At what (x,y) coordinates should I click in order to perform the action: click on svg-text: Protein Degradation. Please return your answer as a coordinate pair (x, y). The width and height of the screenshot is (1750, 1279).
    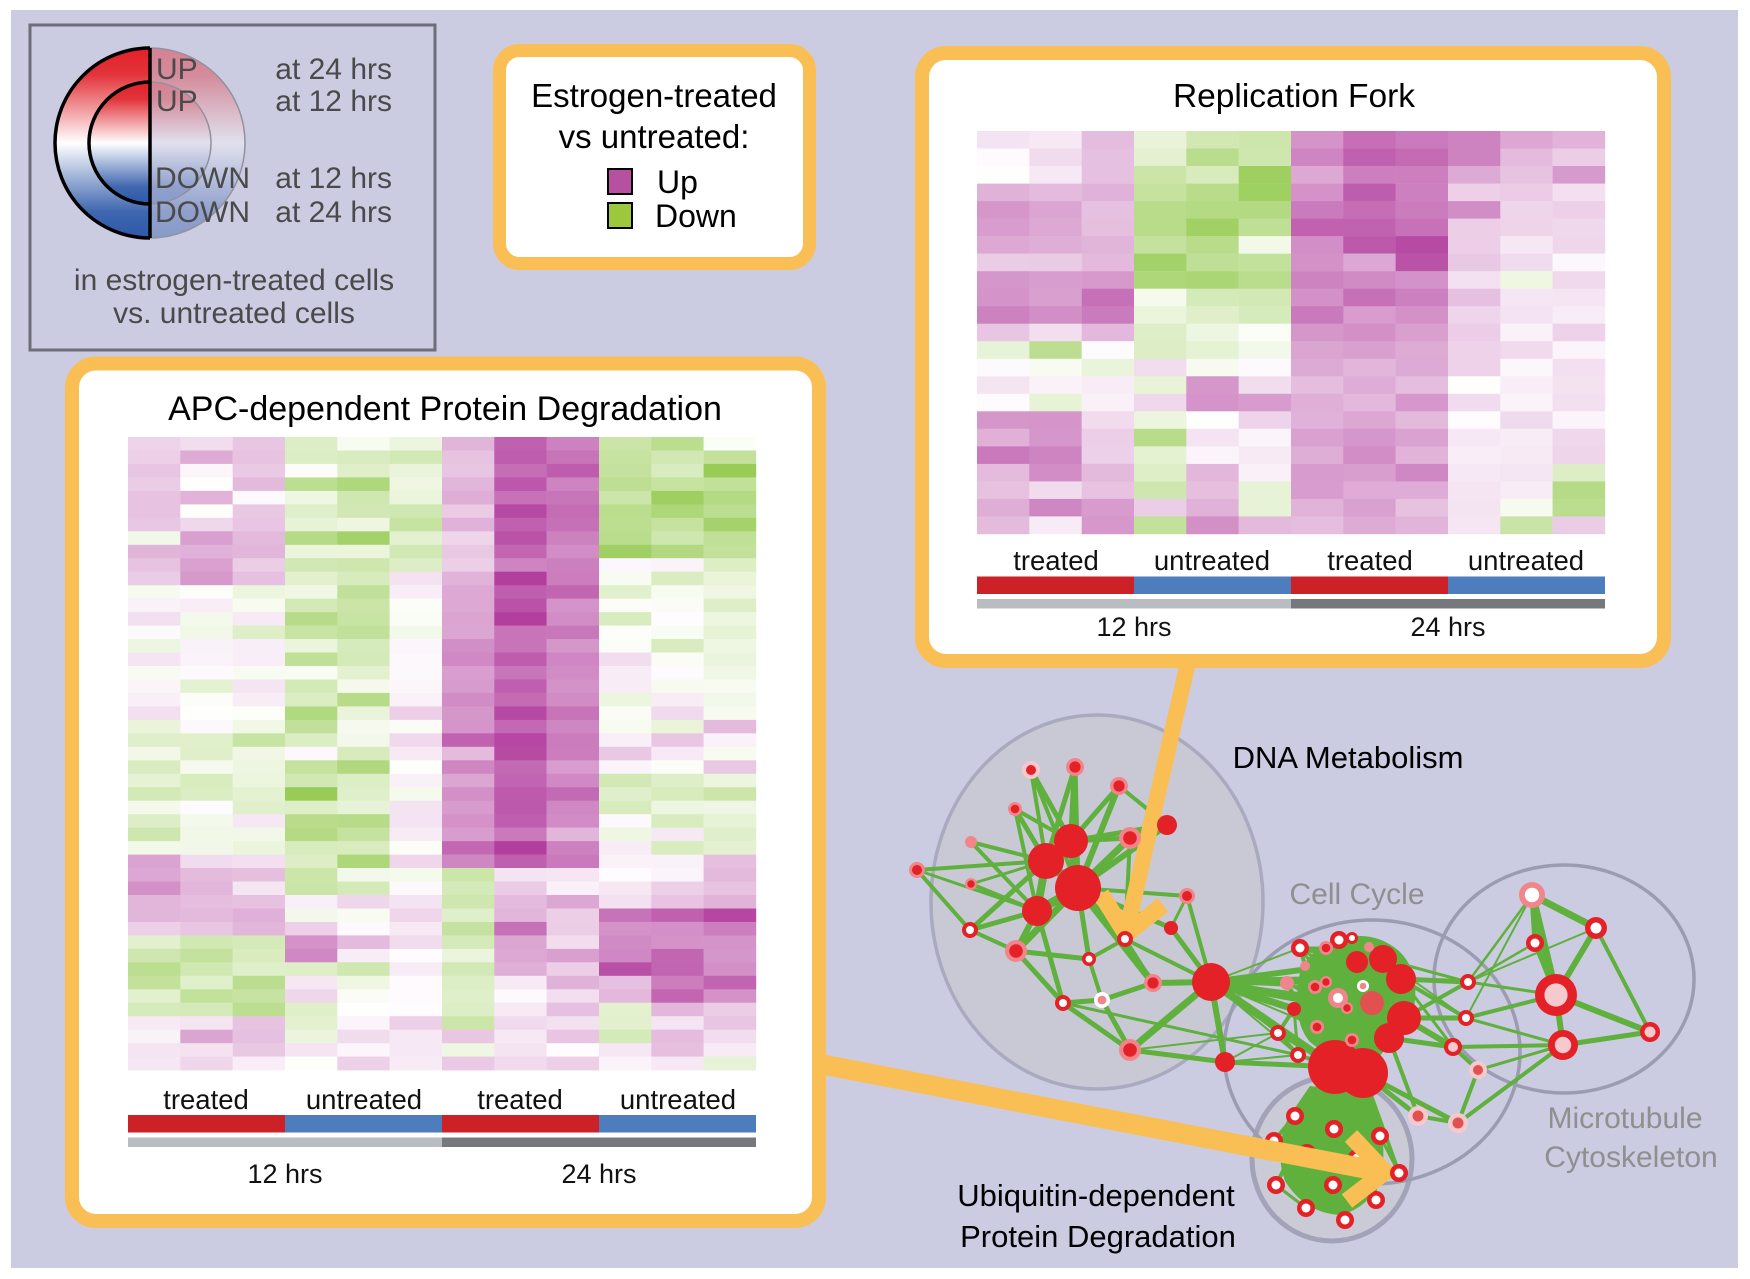
    Looking at the image, I should click on (1098, 1236).